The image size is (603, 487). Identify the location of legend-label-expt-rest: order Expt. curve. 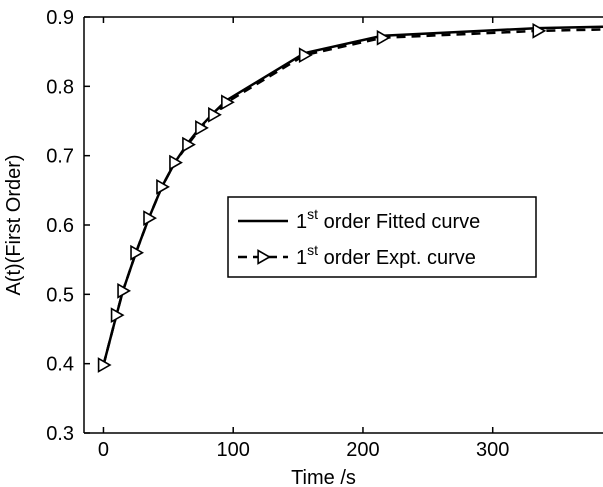
(397, 258).